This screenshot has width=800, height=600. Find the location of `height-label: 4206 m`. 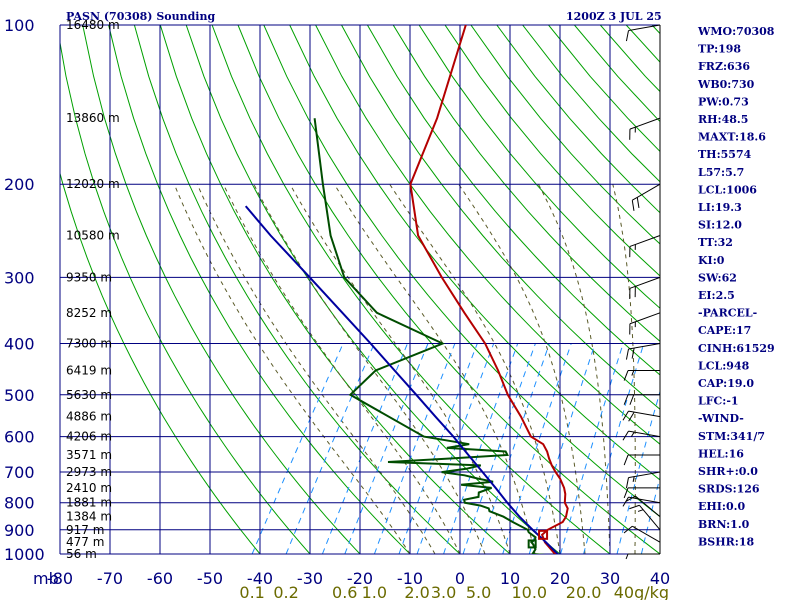

height-label: 4206 m is located at coordinates (89, 437).